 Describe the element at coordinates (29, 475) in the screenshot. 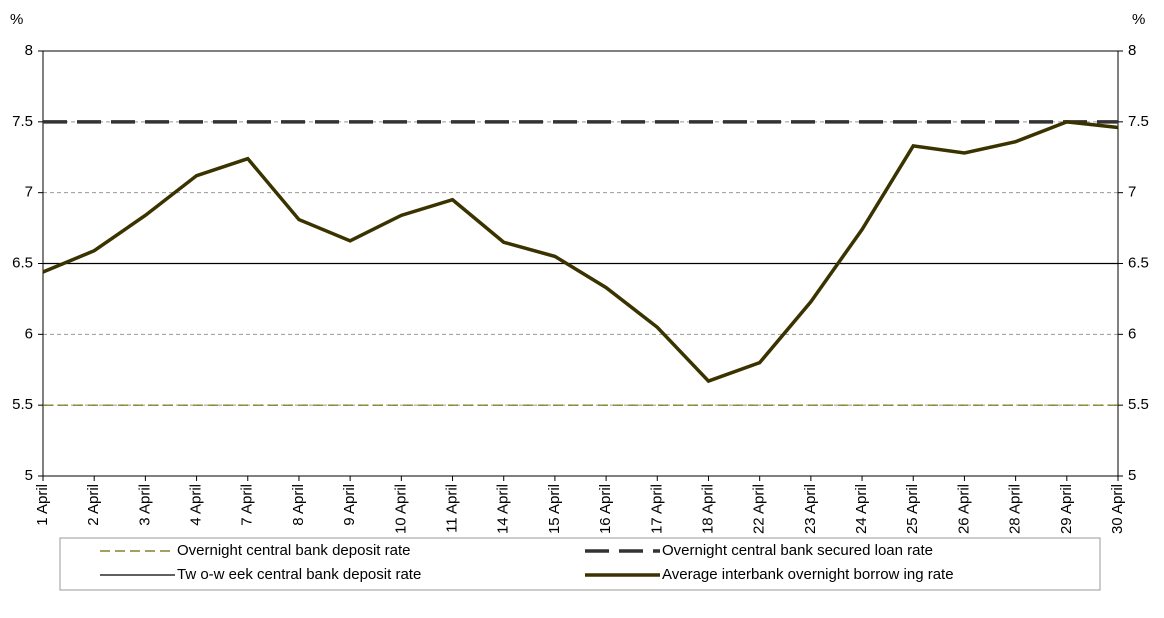

I see `y-tick-label: 5` at that location.